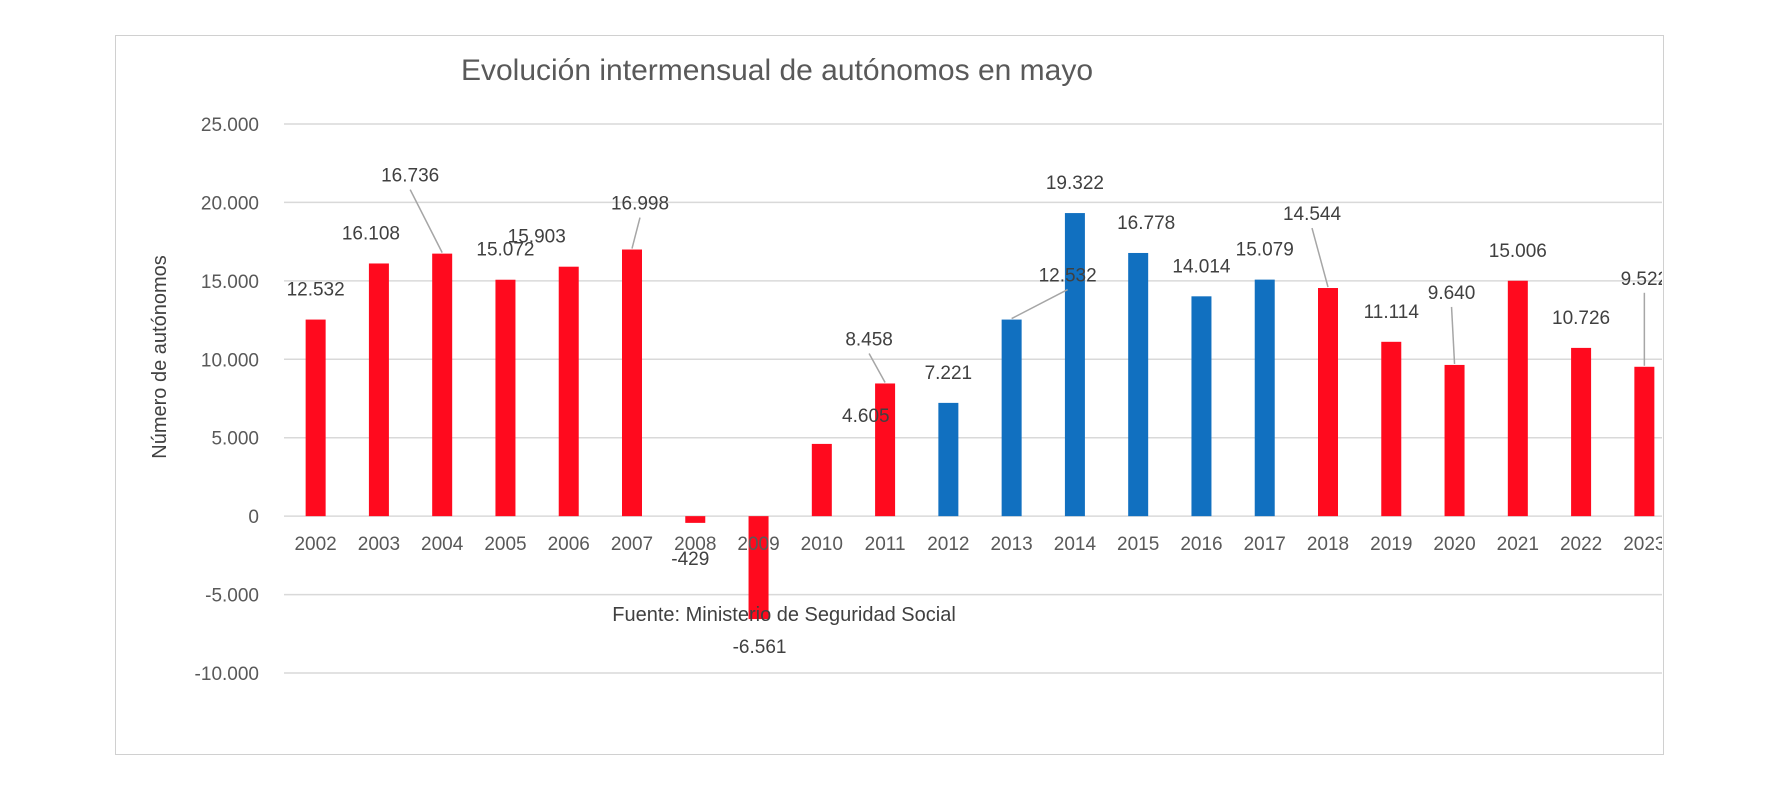 Image resolution: width=1792 pixels, height=794 pixels. I want to click on bar-2022, so click(1581, 432).